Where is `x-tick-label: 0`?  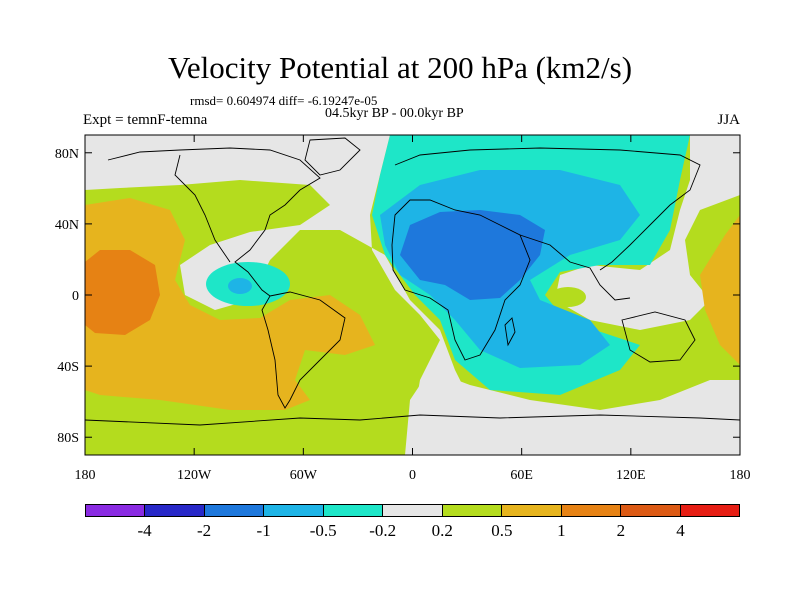
x-tick-label: 0 is located at coordinates (412, 475).